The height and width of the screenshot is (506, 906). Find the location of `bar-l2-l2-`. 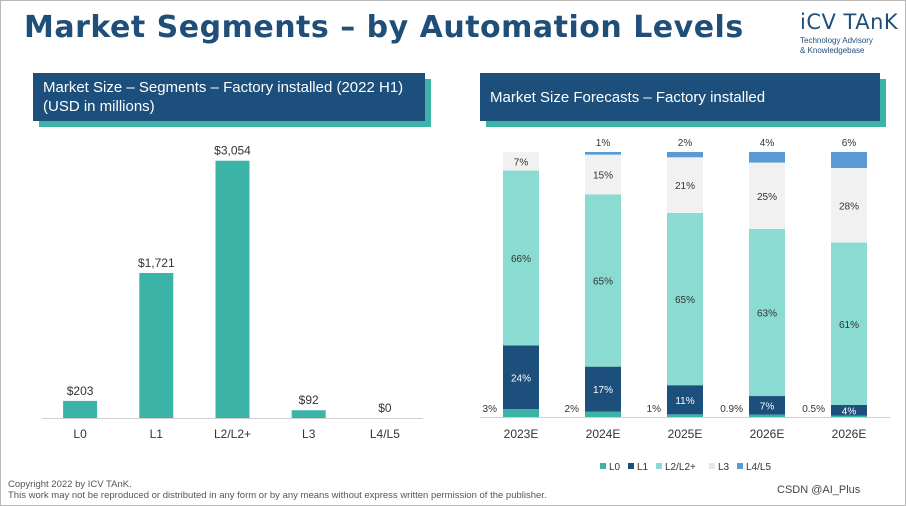

bar-l2-l2- is located at coordinates (232, 289).